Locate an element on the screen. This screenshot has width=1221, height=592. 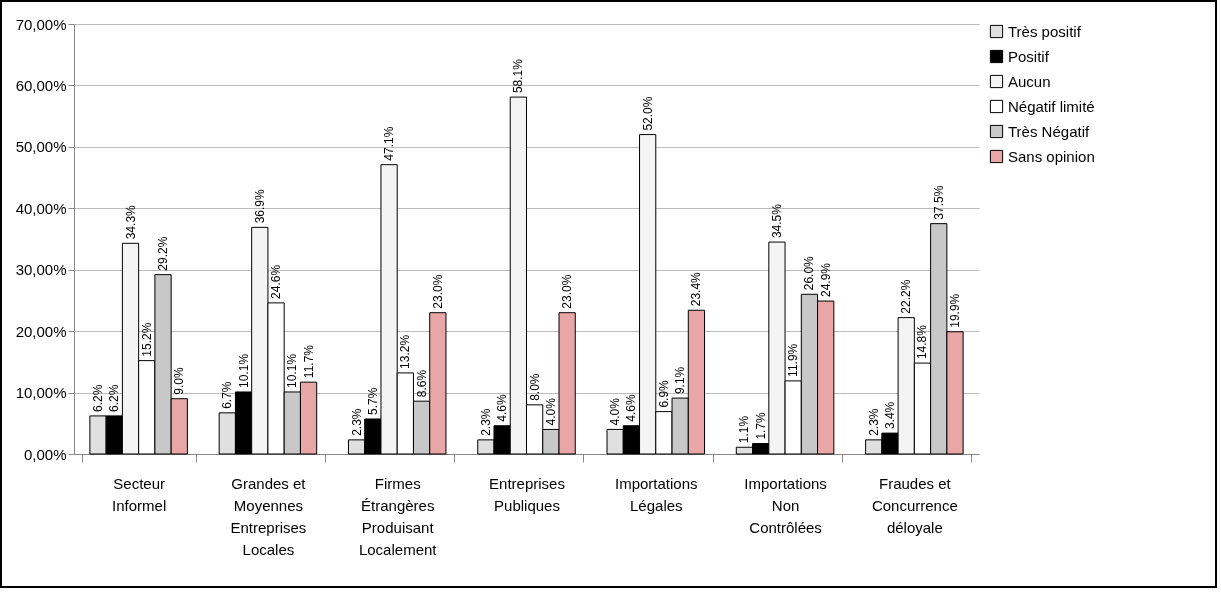
x-tick-label: Fraudes et Concurrence déloyale is located at coordinates (914, 505).